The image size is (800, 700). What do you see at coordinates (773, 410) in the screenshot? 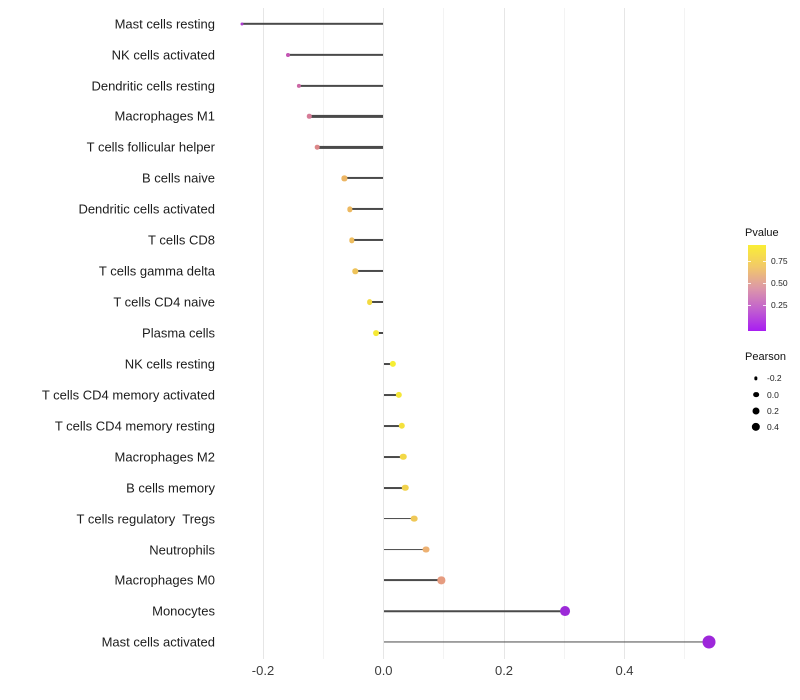
I see `size-legend-label: 0.2` at bounding box center [773, 410].